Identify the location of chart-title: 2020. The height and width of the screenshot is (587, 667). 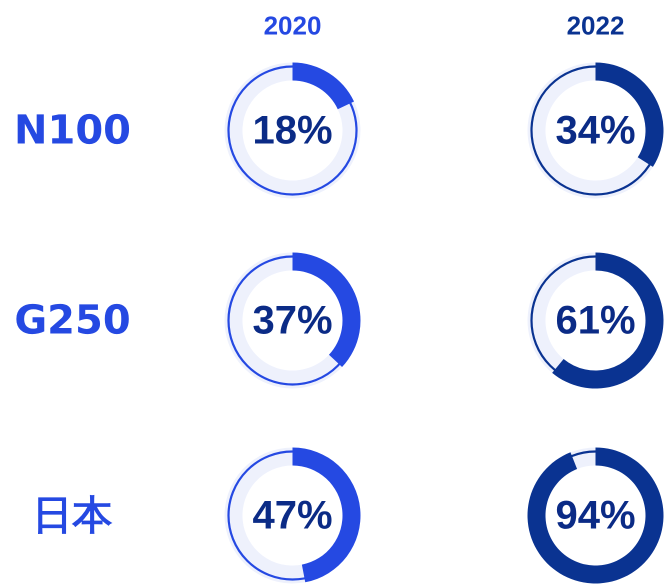
(293, 25).